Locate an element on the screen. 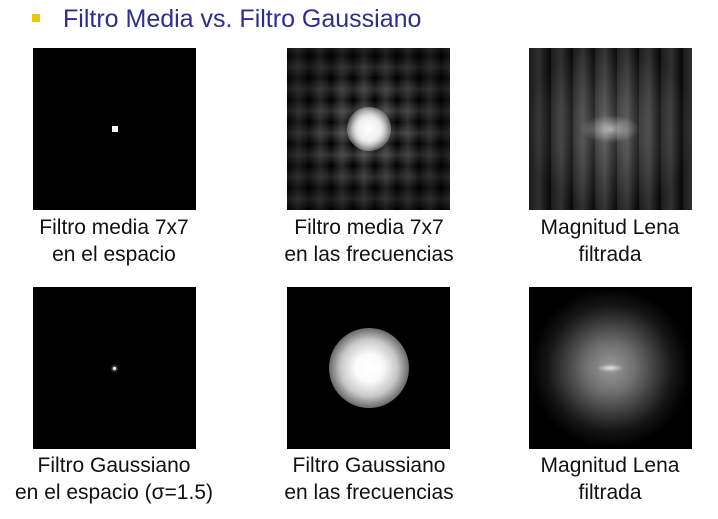 Image resolution: width=718 pixels, height=519 pixels. lena-gaussian-filtered-magnitude-image is located at coordinates (610, 368).